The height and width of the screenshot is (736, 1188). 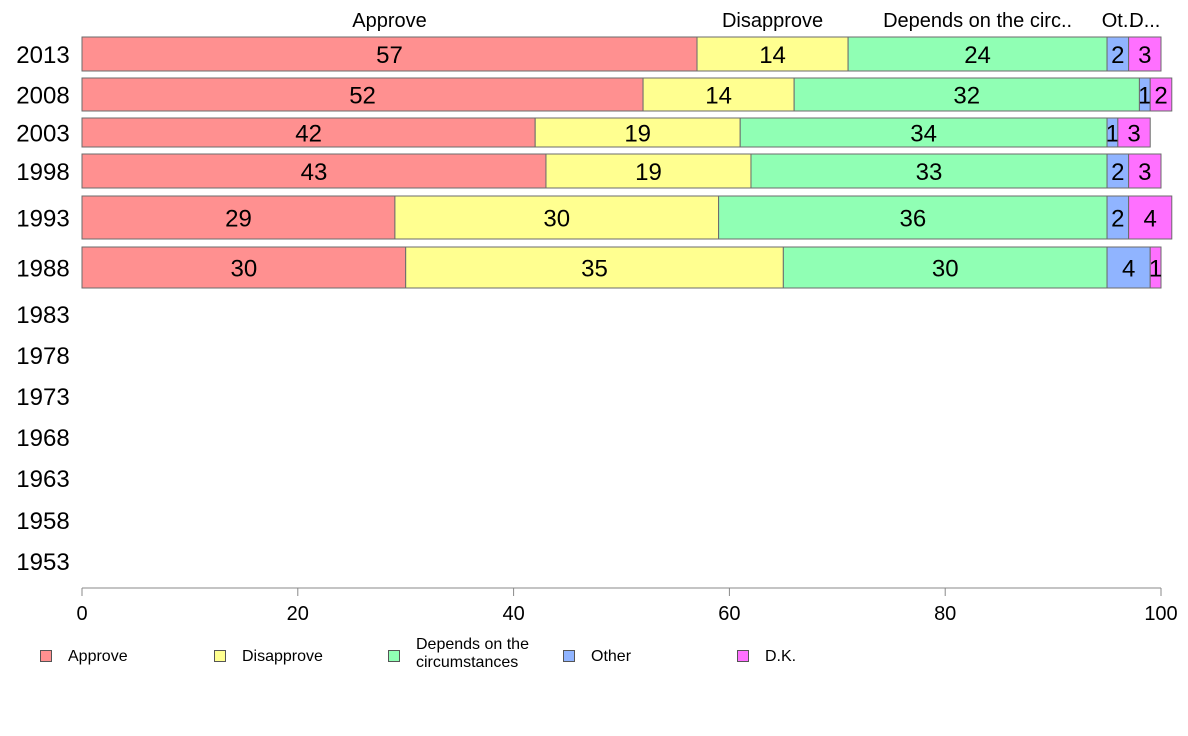 I want to click on category-label: 1953, so click(x=42, y=562).